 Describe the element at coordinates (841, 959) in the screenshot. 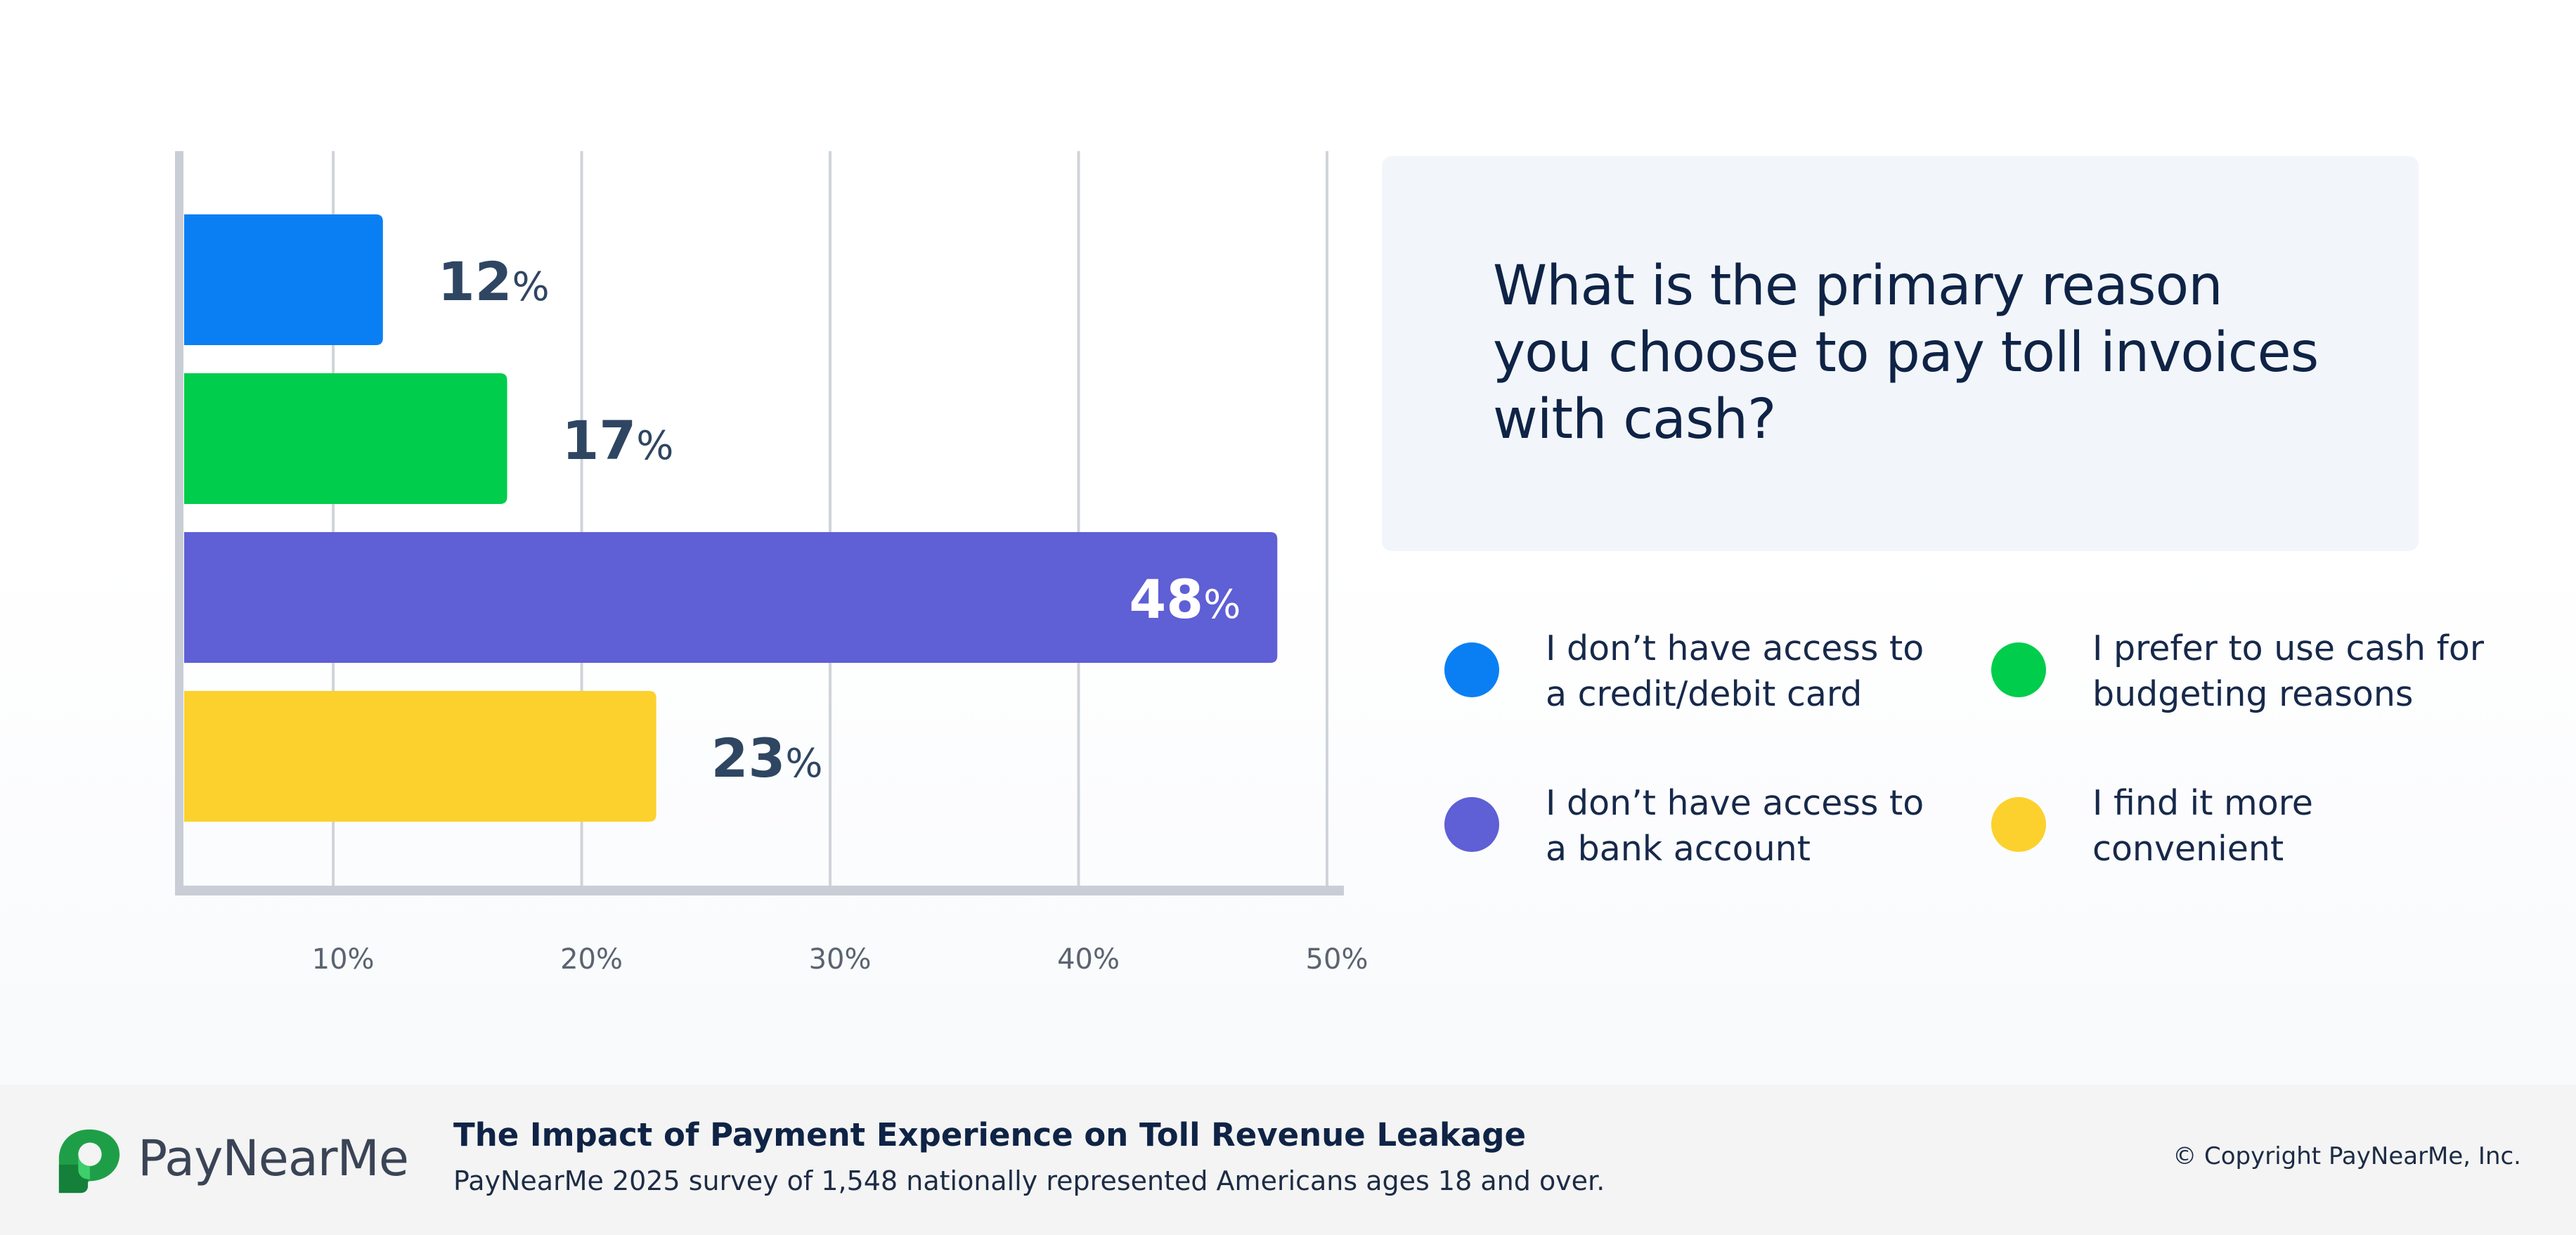

I see `x-tick-label: 30%` at that location.